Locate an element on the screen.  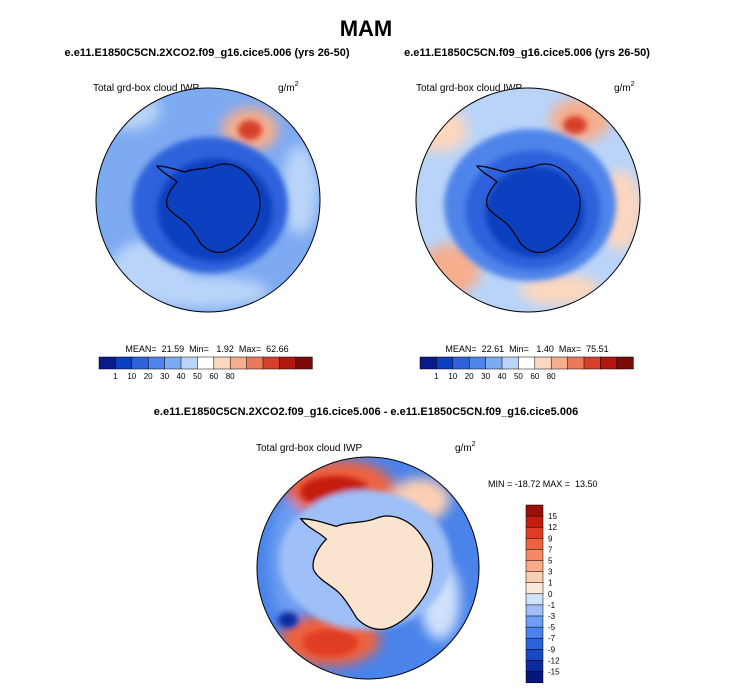
figure-title: MAM is located at coordinates (366, 28).